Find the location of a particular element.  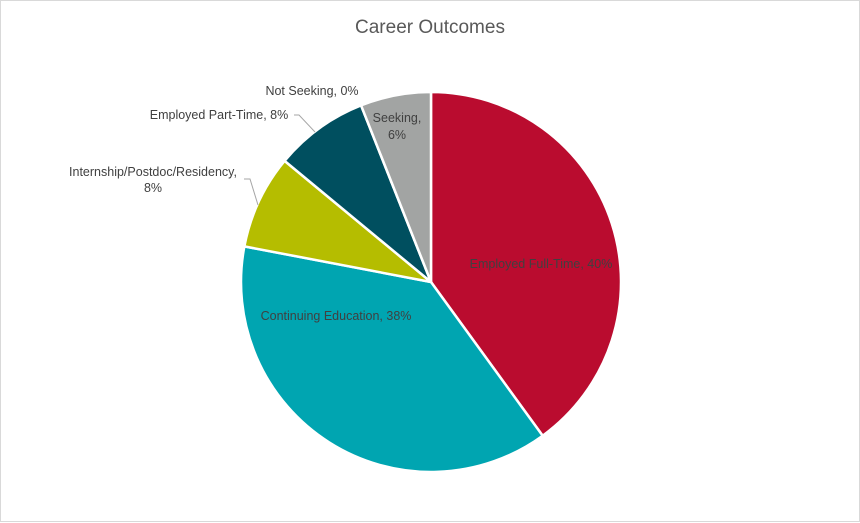

pie-slice-internship-postdoc-residency is located at coordinates (338, 221).